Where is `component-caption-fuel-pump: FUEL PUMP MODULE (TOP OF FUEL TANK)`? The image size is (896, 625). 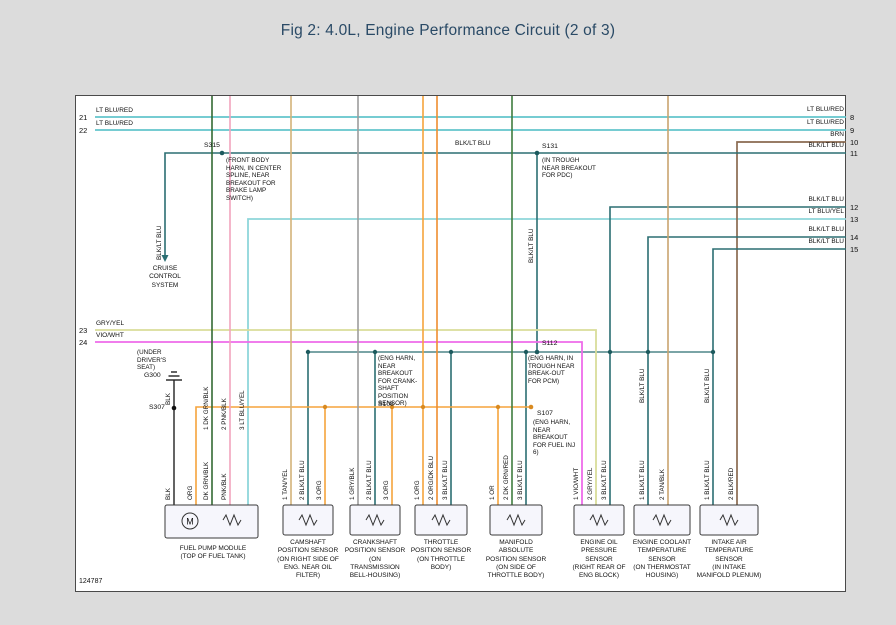
component-caption-fuel-pump: FUEL PUMP MODULE (TOP OF FUEL TANK) is located at coordinates (213, 553).